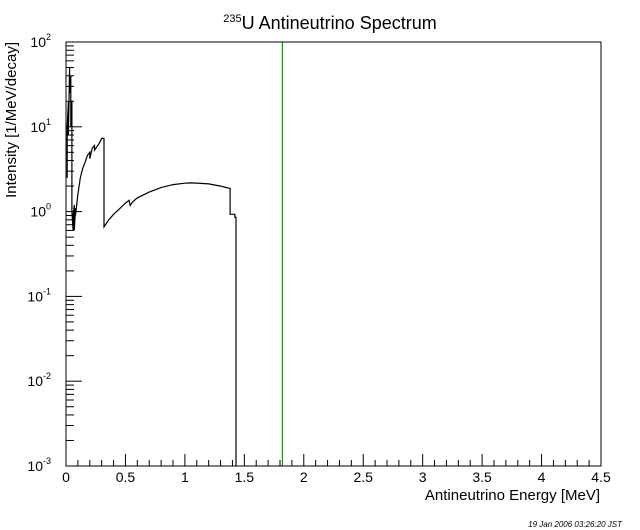  What do you see at coordinates (185, 477) in the screenshot?
I see `x-tick-label: 1` at bounding box center [185, 477].